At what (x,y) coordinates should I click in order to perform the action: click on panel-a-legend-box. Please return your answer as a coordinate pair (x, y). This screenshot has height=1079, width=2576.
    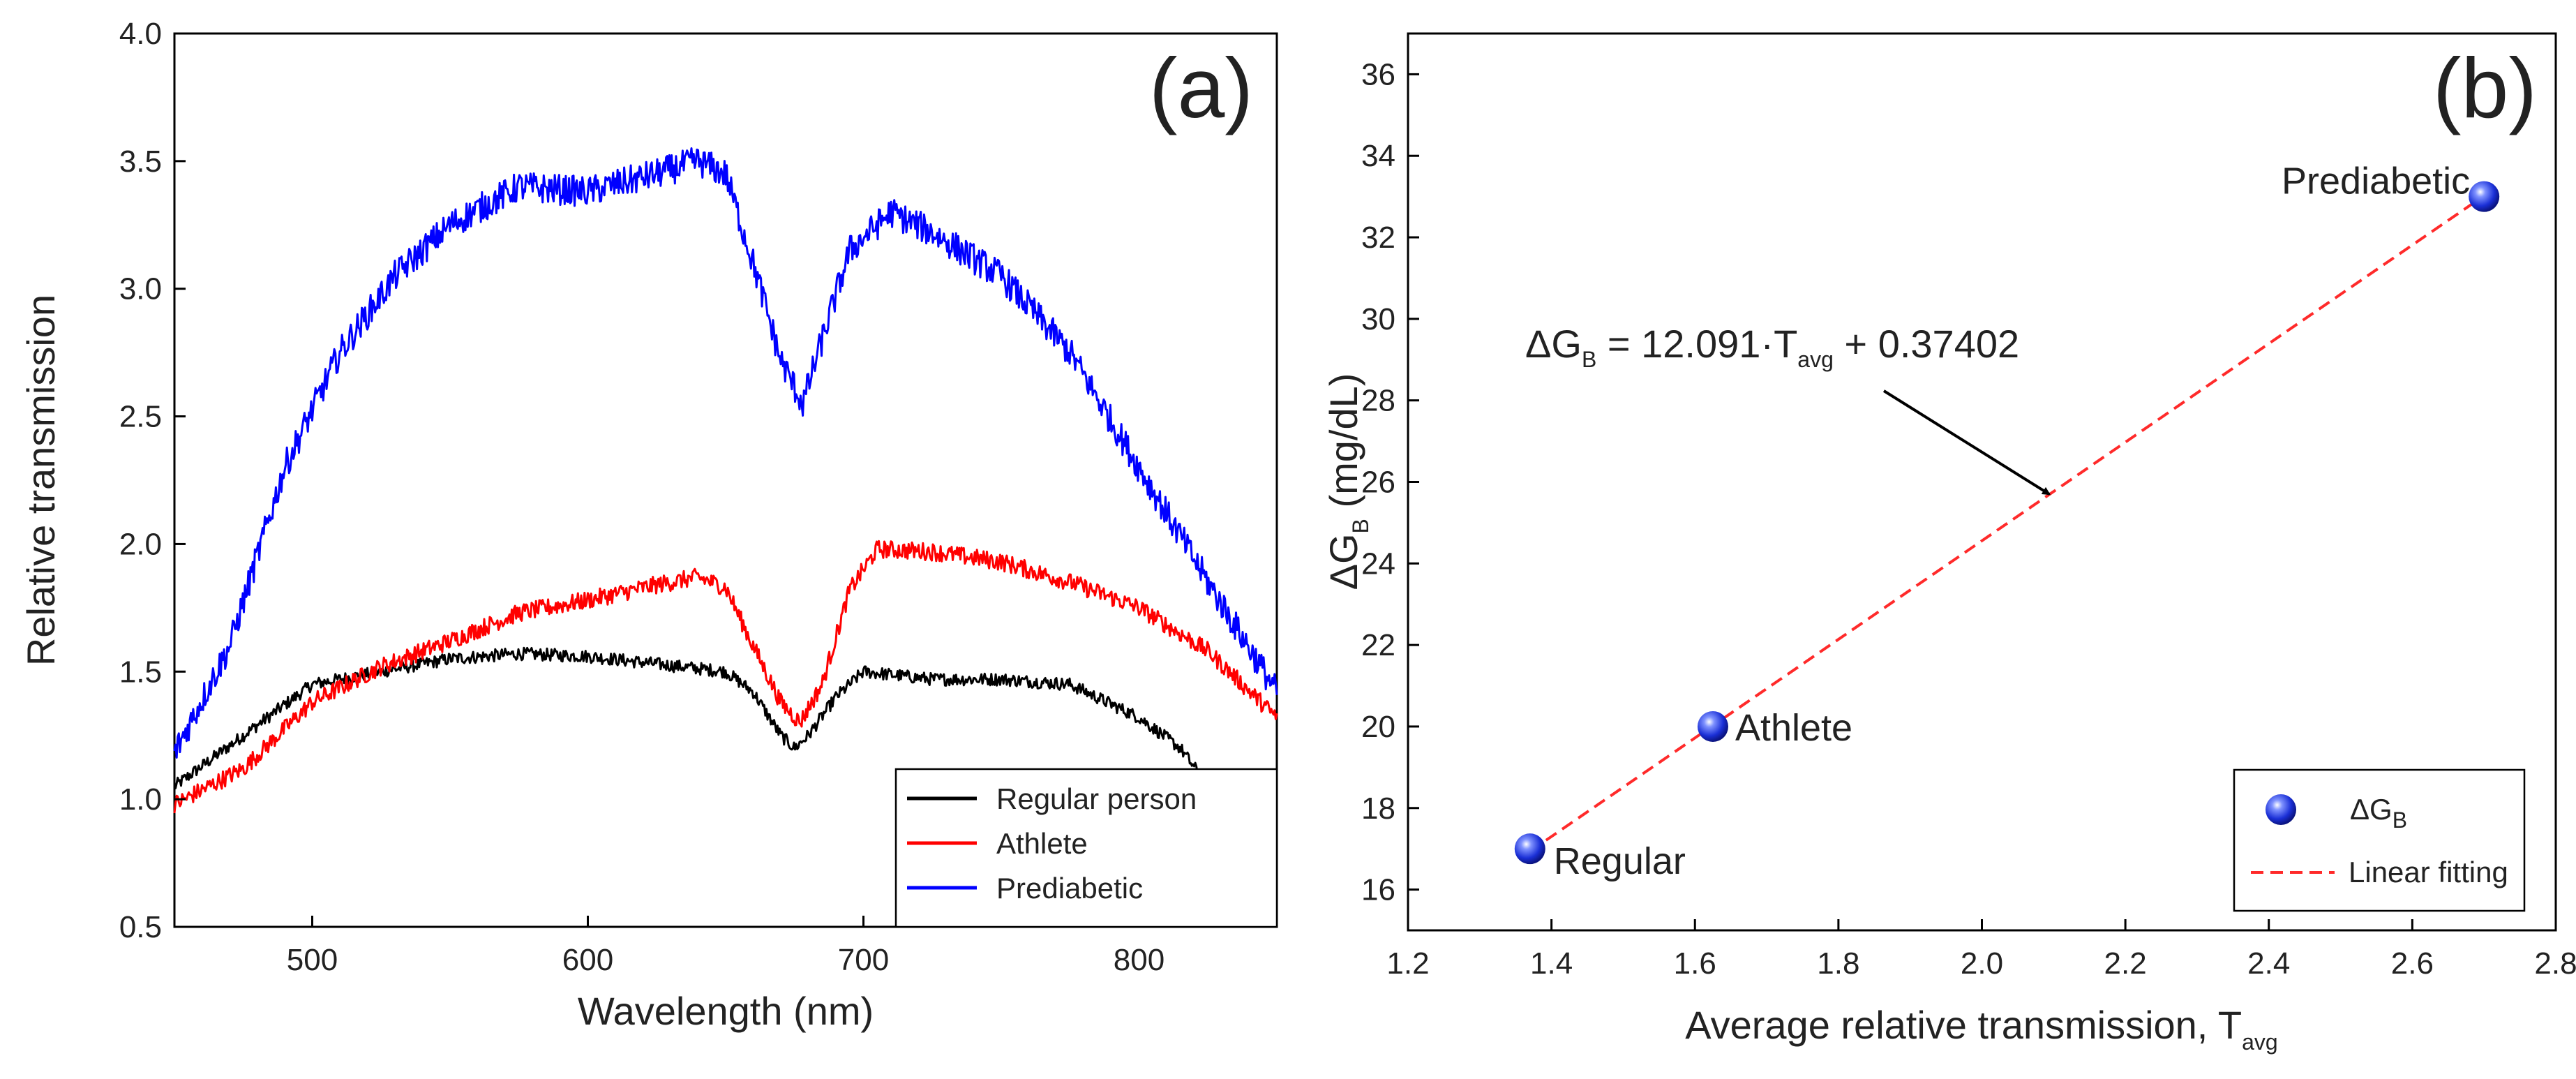
    Looking at the image, I should click on (1086, 848).